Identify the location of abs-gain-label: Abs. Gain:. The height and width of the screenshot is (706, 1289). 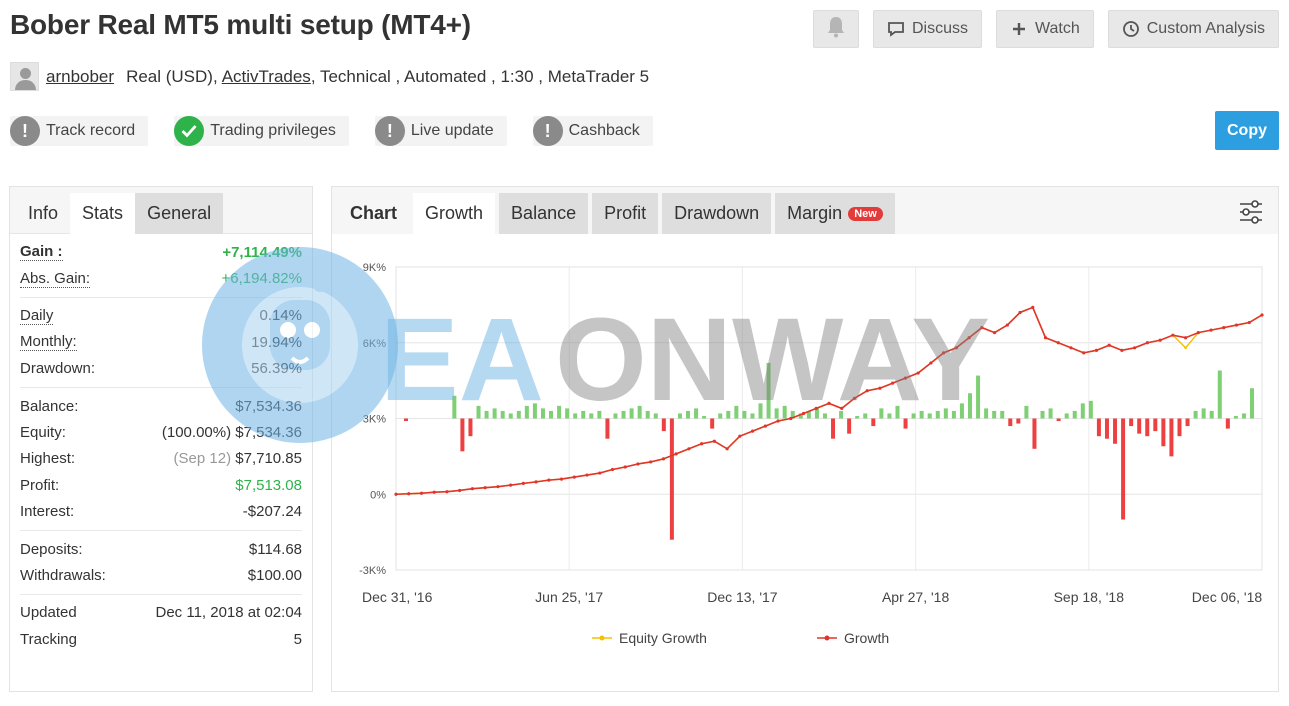
(55, 278).